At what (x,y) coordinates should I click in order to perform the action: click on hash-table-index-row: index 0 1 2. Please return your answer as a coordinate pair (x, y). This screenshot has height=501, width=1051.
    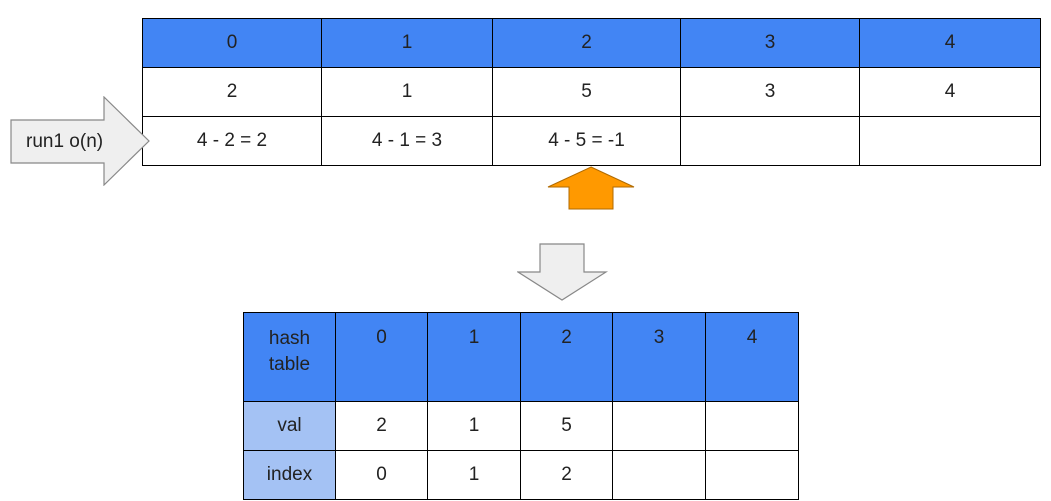
    Looking at the image, I should click on (521, 475).